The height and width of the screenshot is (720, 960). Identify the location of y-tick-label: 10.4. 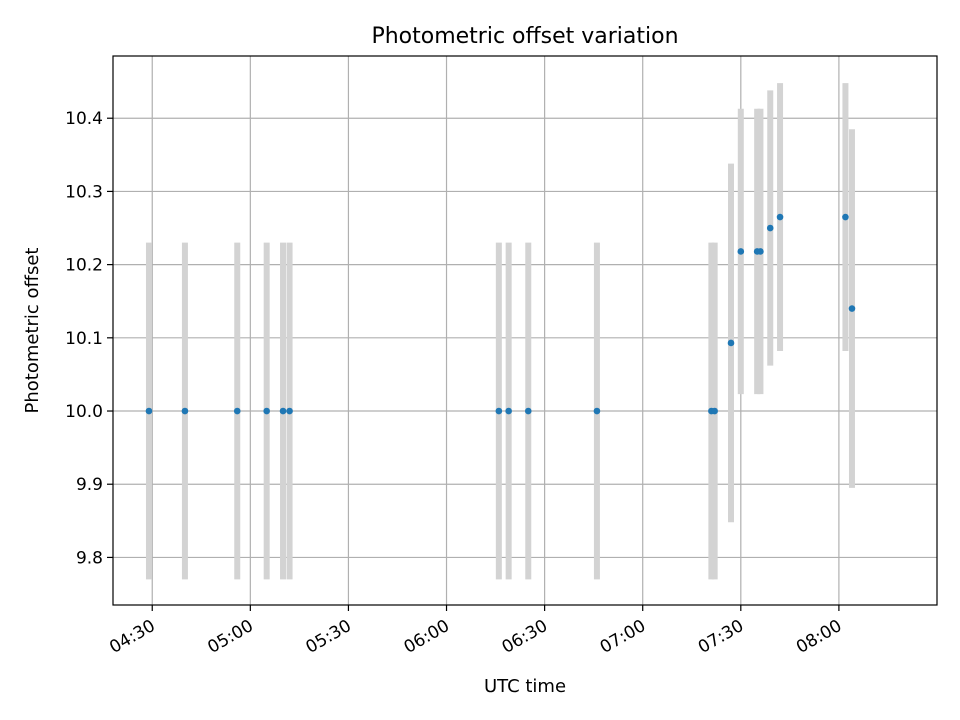
(84, 119).